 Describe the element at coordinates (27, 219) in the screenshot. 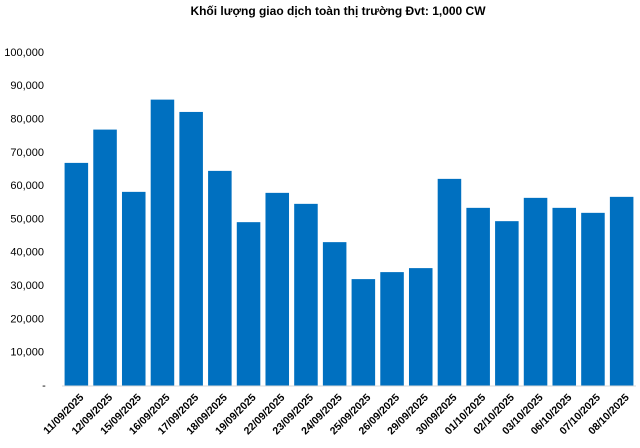

I see `y-tick-label: 50,000` at that location.